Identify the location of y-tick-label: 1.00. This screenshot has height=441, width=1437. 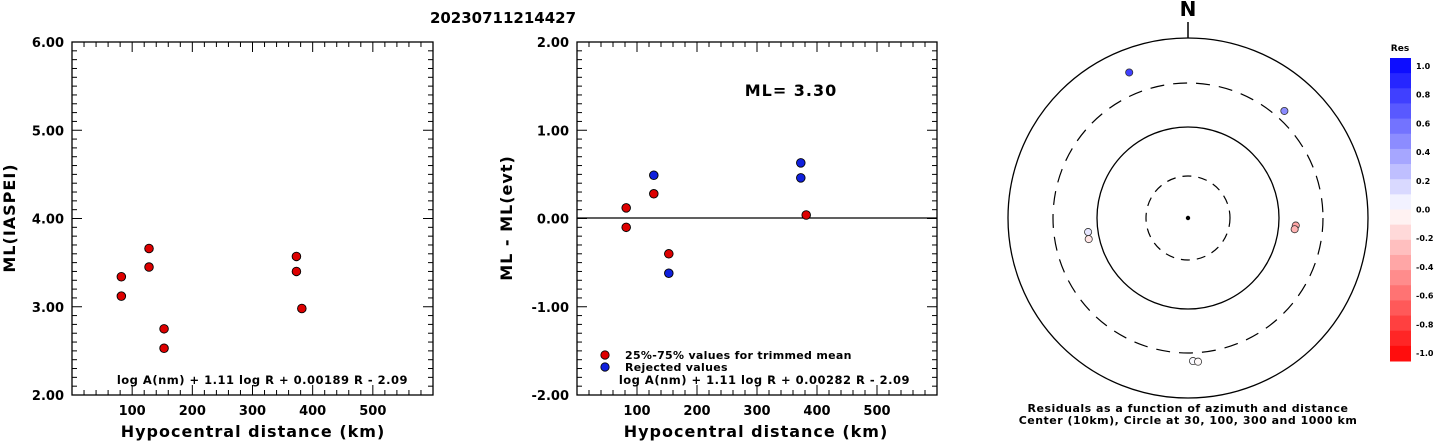
(553, 131).